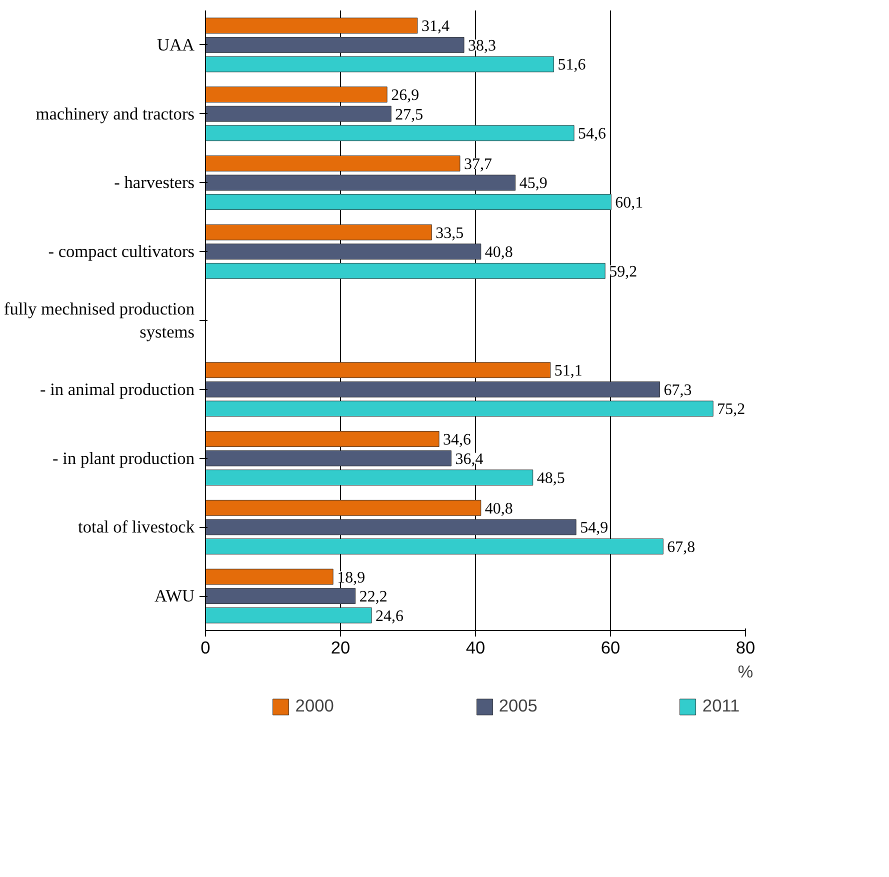 The width and height of the screenshot is (889, 877). I want to click on data-label: 54,9, so click(594, 528).